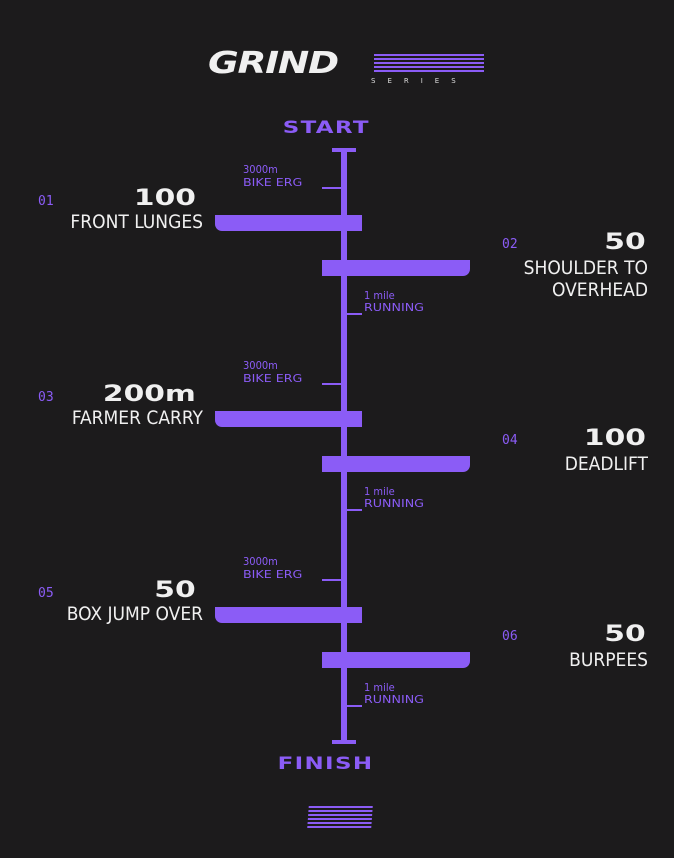 The height and width of the screenshot is (858, 674). I want to click on start-label: START, so click(326, 128).